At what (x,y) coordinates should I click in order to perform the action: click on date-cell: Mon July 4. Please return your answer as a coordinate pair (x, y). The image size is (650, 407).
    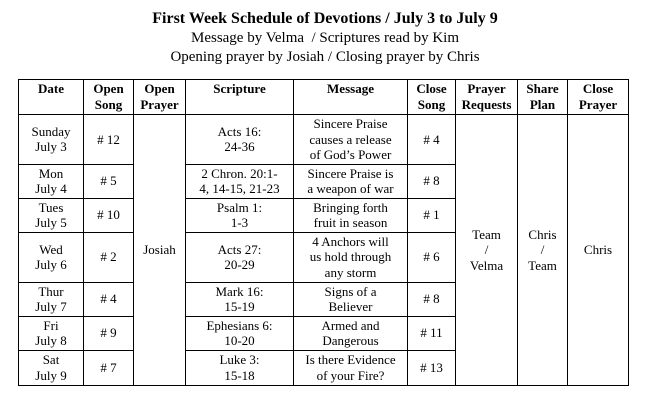
    Looking at the image, I should click on (51, 181).